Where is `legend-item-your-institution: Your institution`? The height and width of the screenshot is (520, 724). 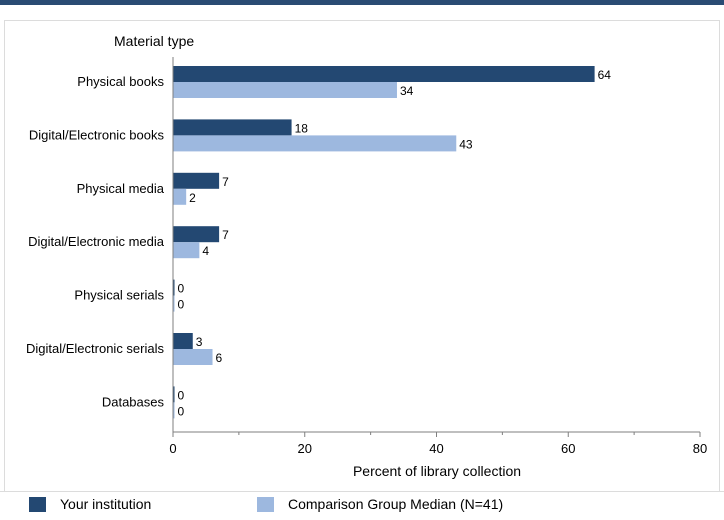
legend-item-your-institution: Your institution is located at coordinates (90, 504).